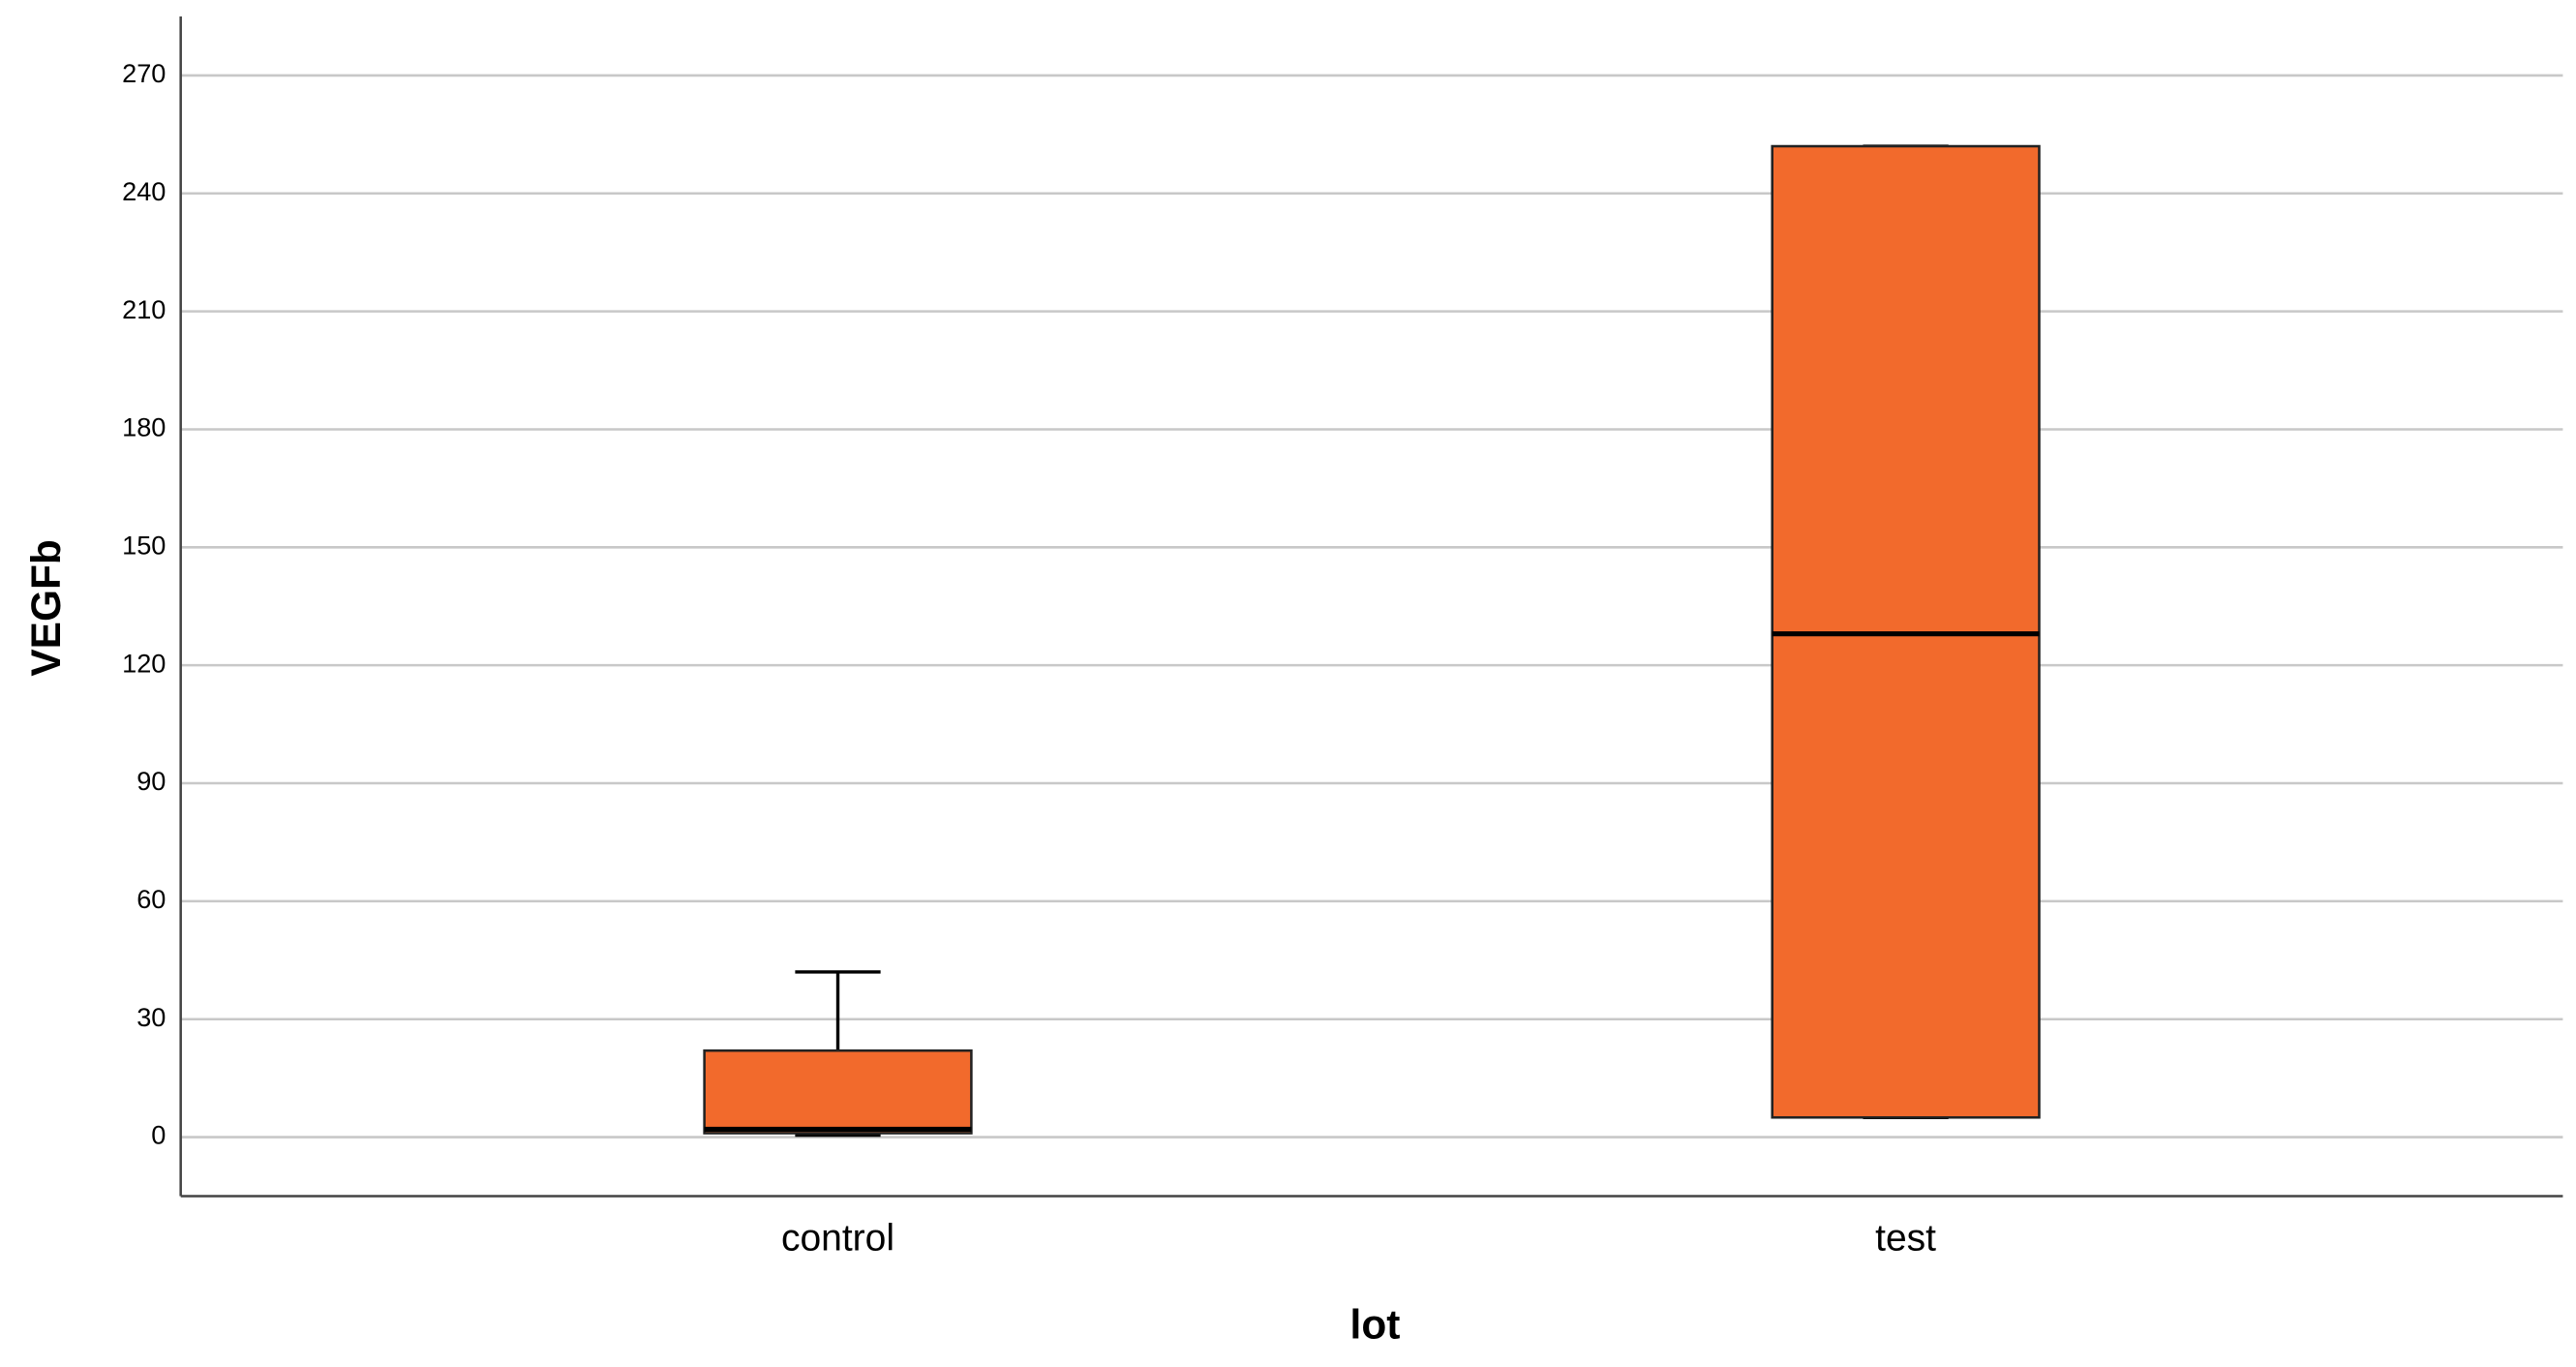 This screenshot has height=1367, width=2576. Describe the element at coordinates (1375, 1324) in the screenshot. I see `x-axis-title: lot` at that location.